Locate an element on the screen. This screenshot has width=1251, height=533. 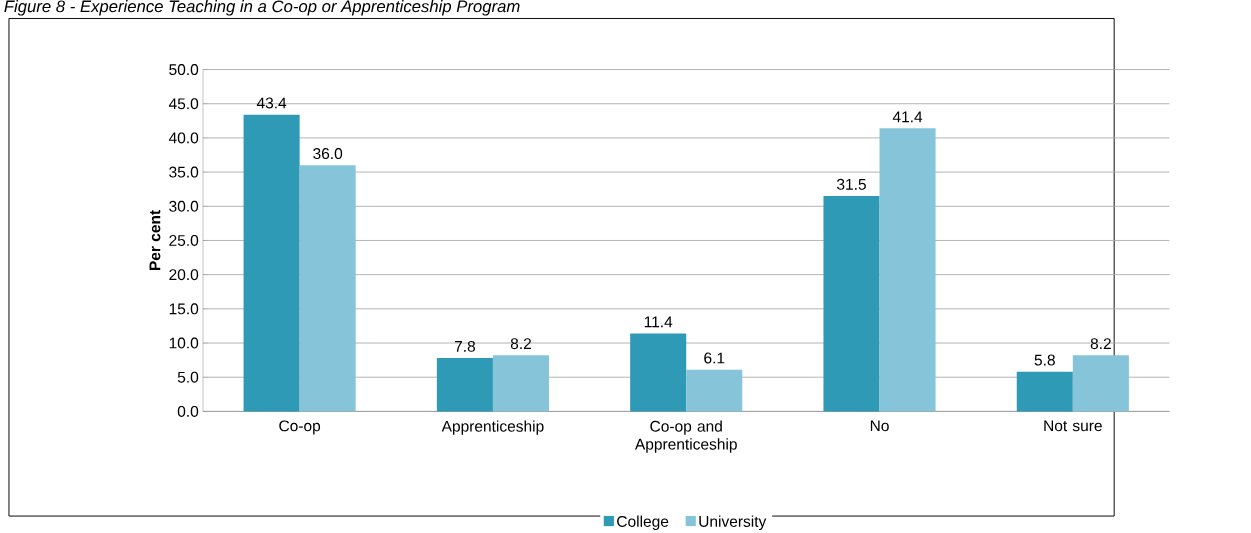
data-label: 7.8 is located at coordinates (465, 346).